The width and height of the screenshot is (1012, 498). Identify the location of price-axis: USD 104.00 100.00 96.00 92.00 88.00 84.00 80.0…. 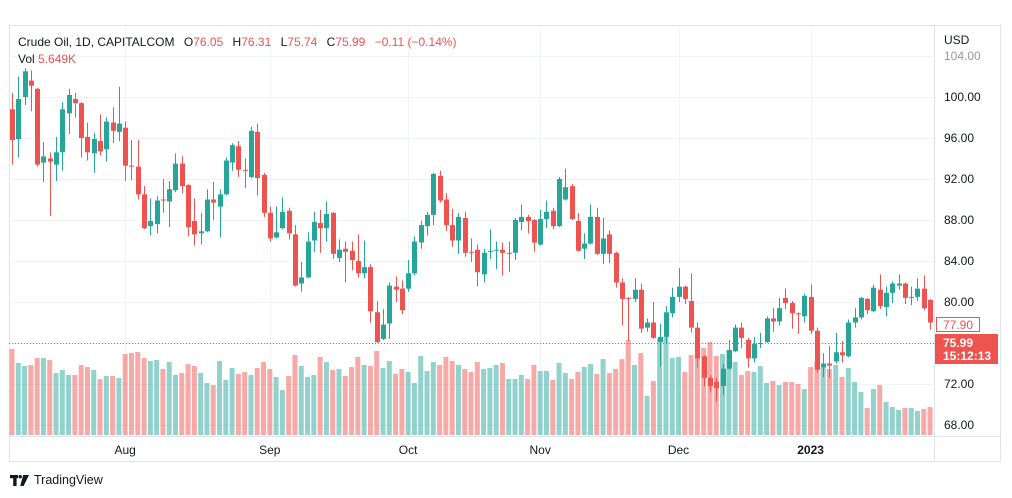
(967, 230).